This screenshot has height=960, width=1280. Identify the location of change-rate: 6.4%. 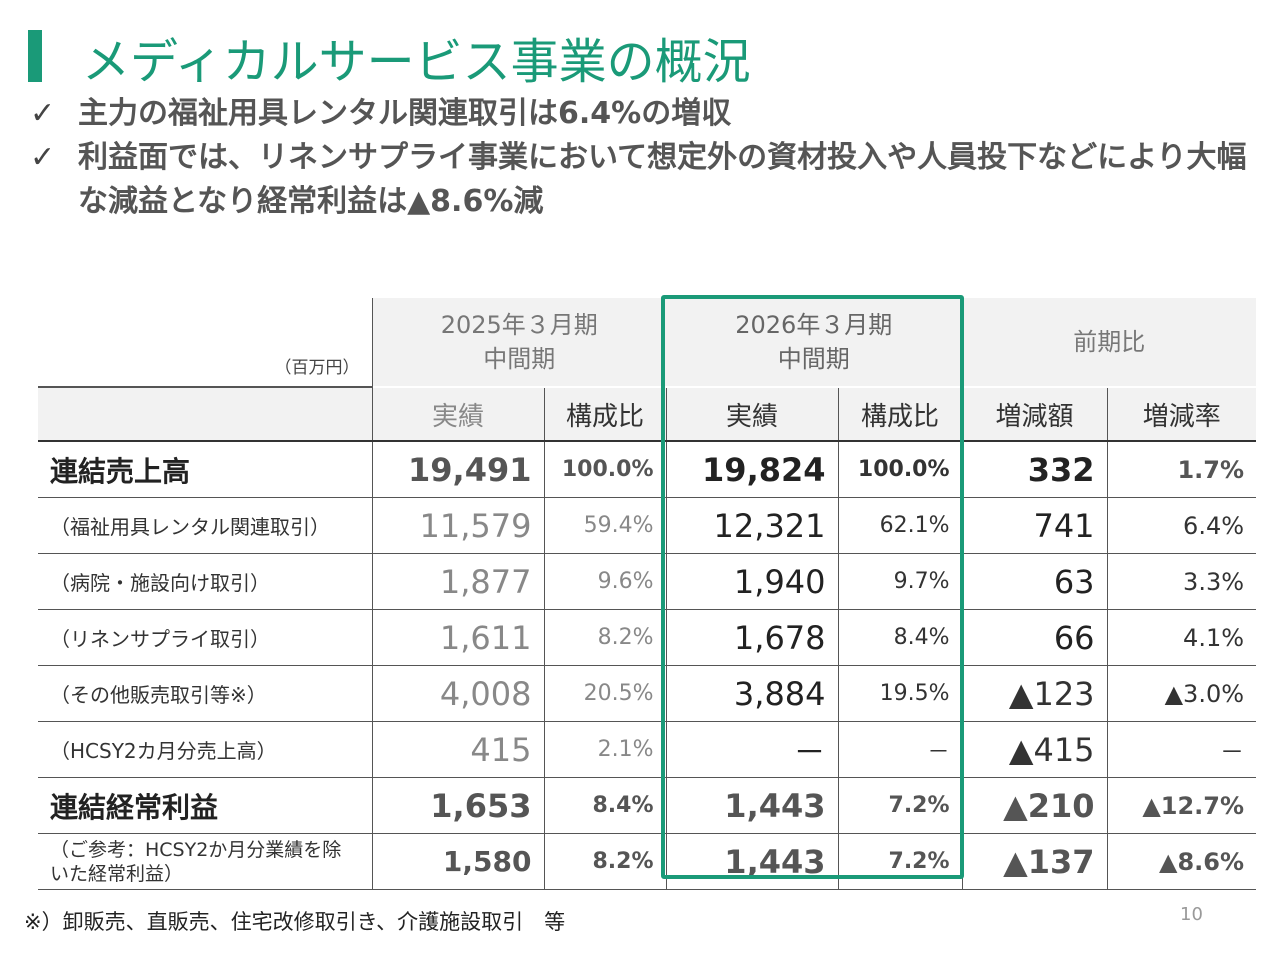
(1181, 525).